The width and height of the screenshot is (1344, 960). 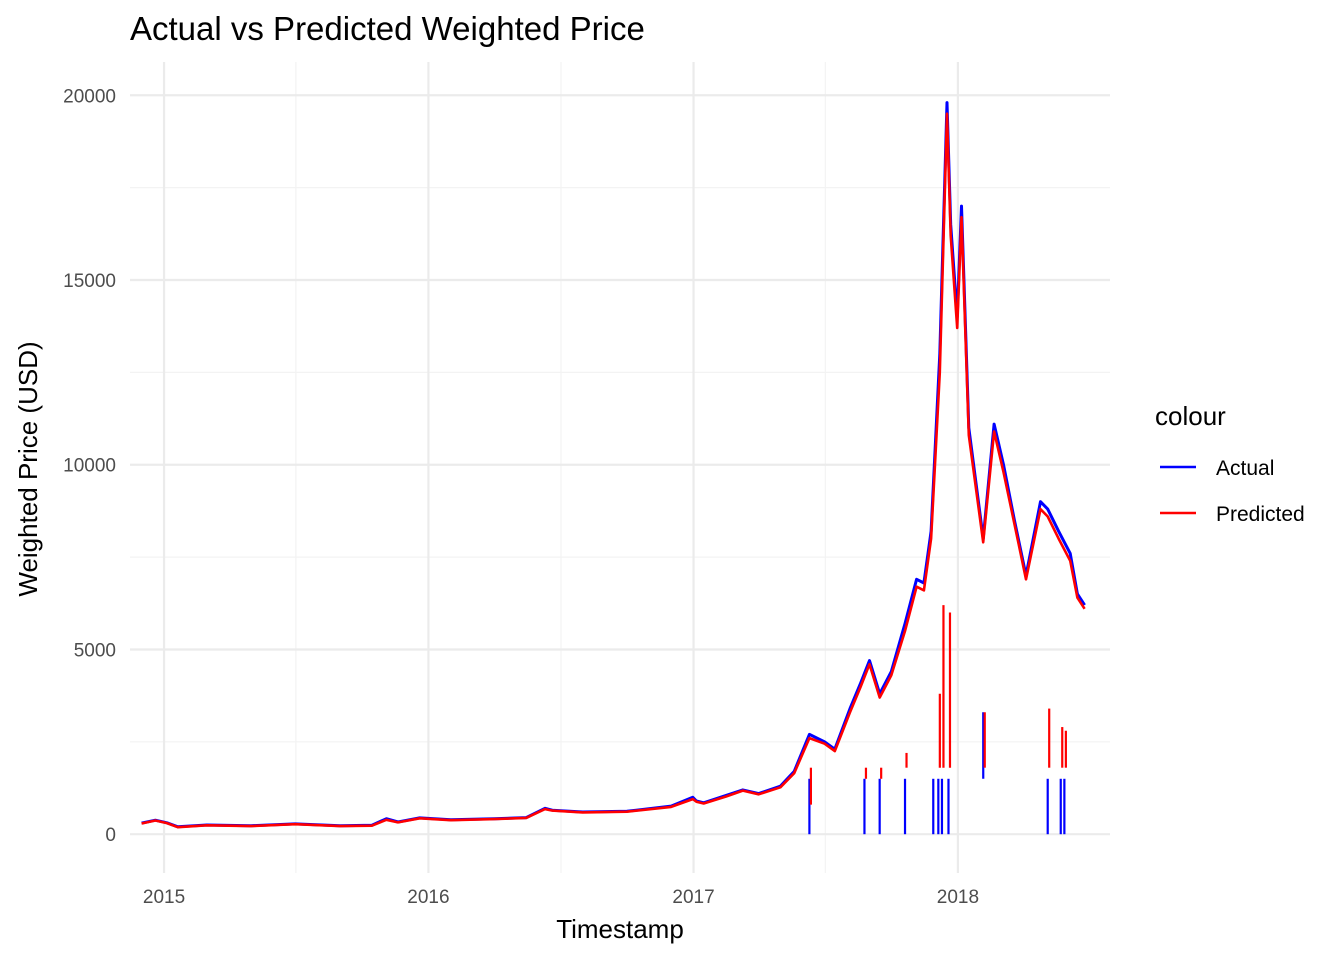 I want to click on legend-label-actual: Actual, so click(x=1245, y=468).